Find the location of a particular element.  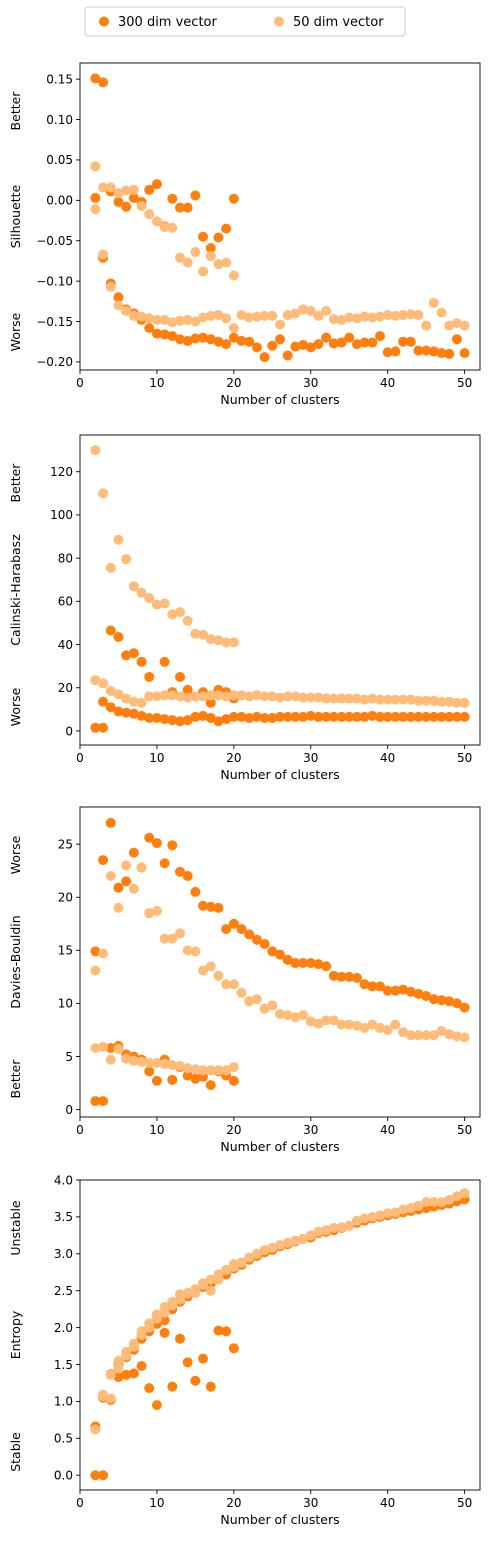

y-tick-label: 25 is located at coordinates (65, 844).